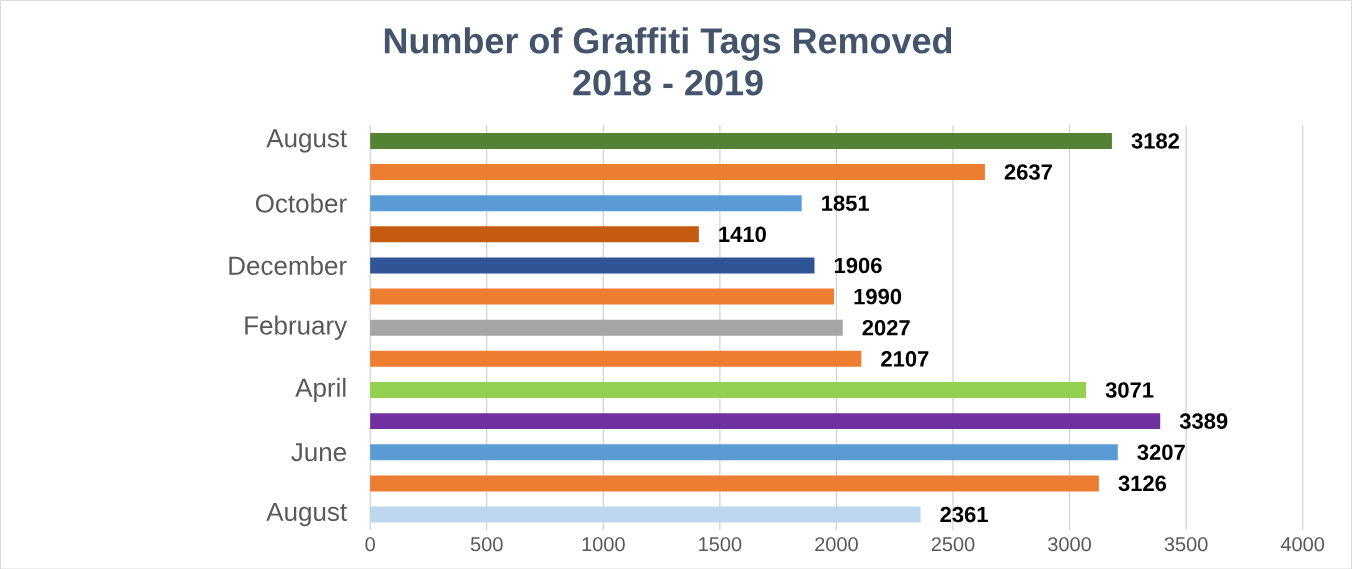  Describe the element at coordinates (1302, 544) in the screenshot. I see `x-tick-label: 4000` at that location.